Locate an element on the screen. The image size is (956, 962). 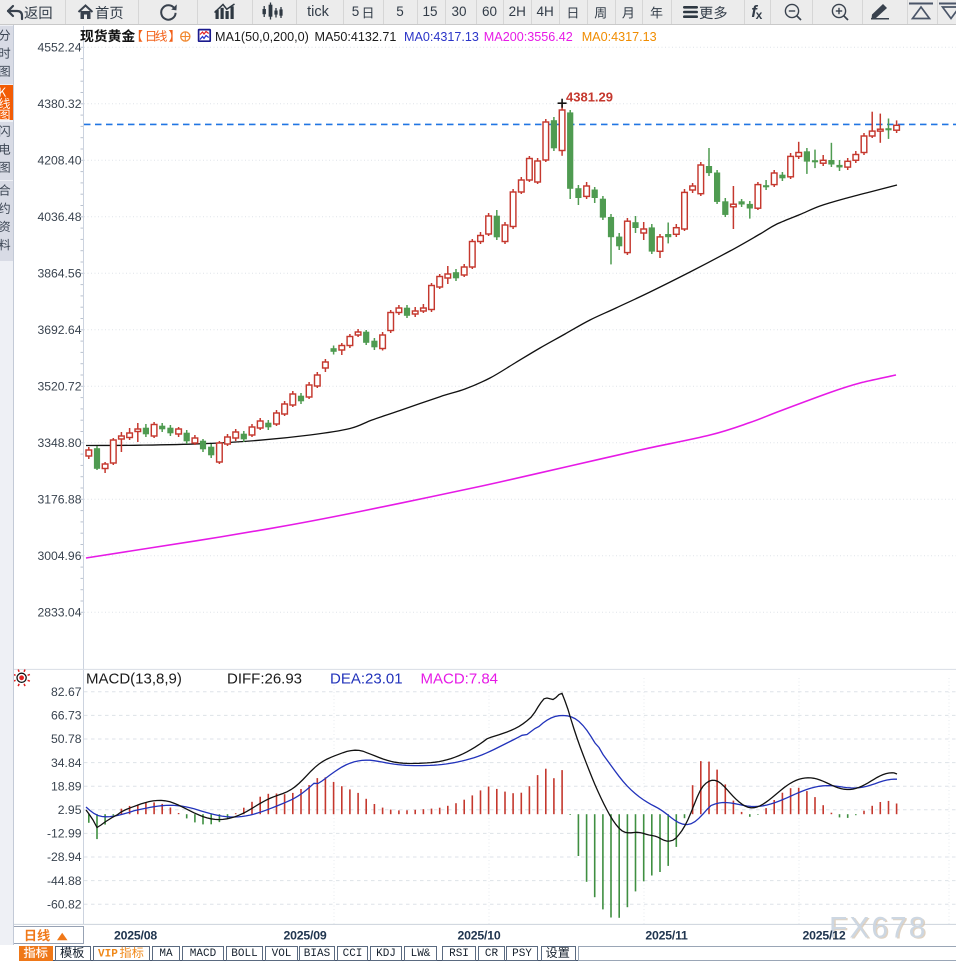
svg-text: 2025/09 is located at coordinates (304, 936).